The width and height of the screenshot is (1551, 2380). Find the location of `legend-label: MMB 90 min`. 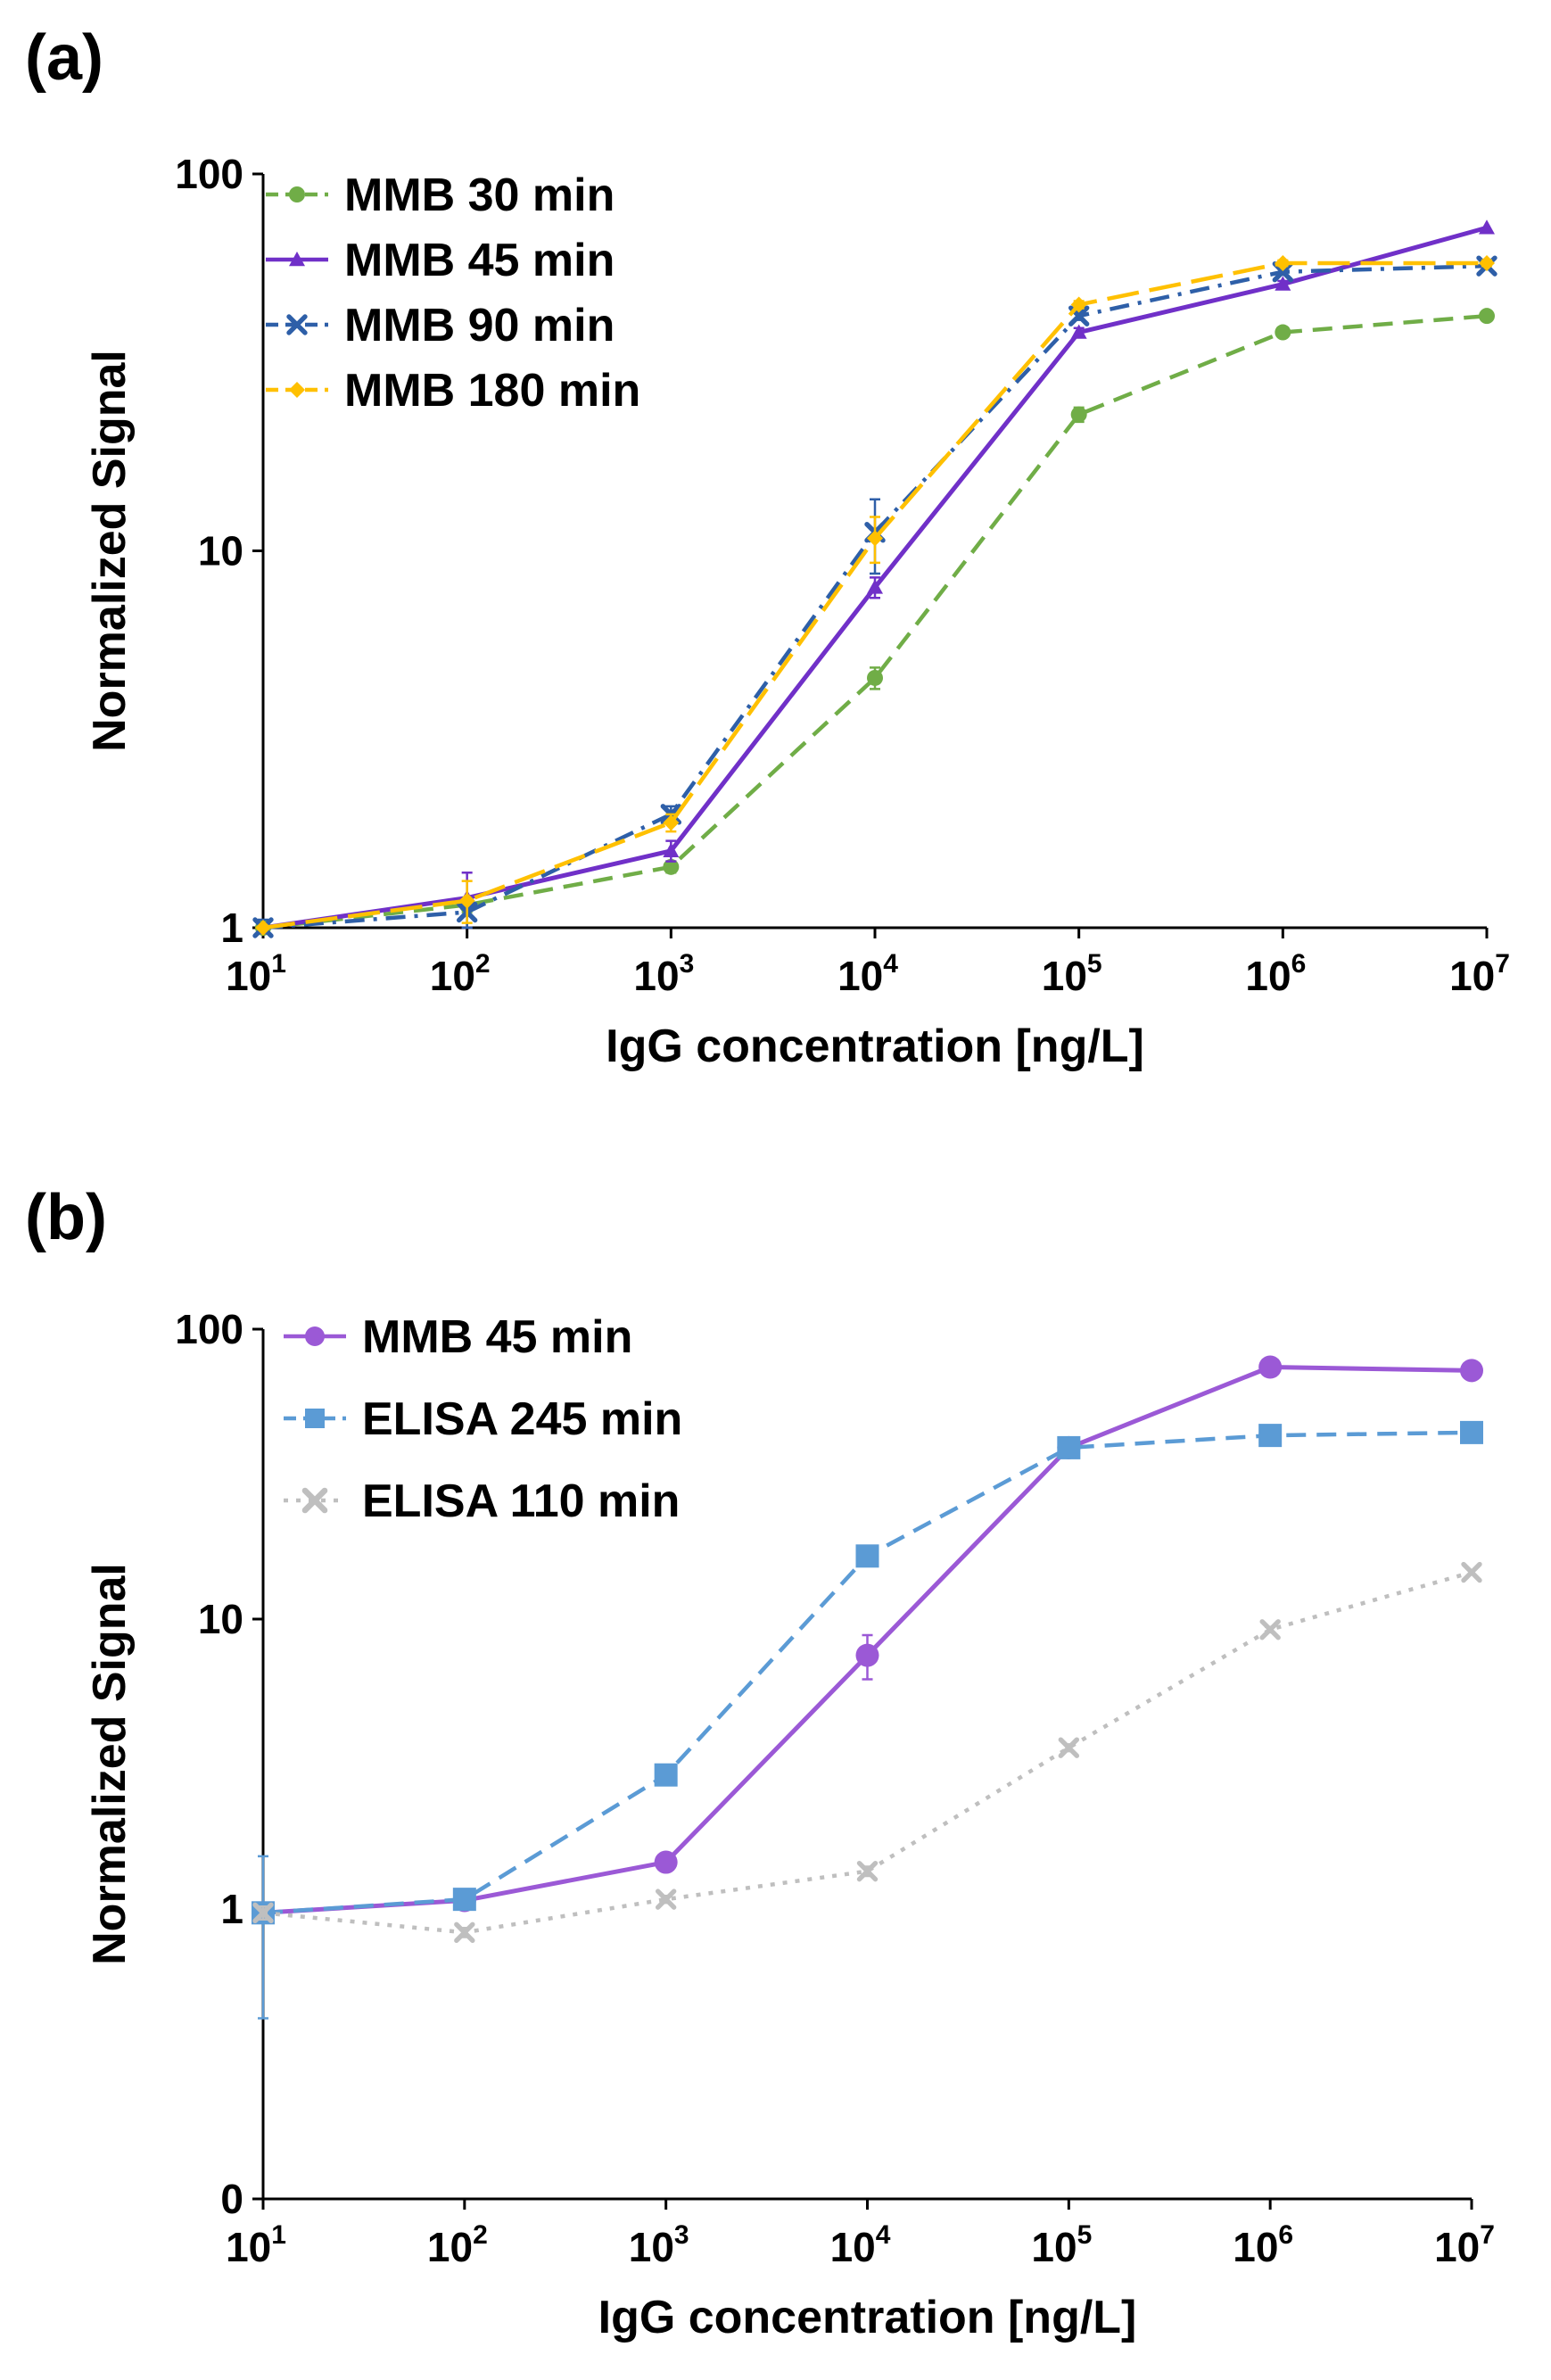

legend-label: MMB 90 min is located at coordinates (479, 325).